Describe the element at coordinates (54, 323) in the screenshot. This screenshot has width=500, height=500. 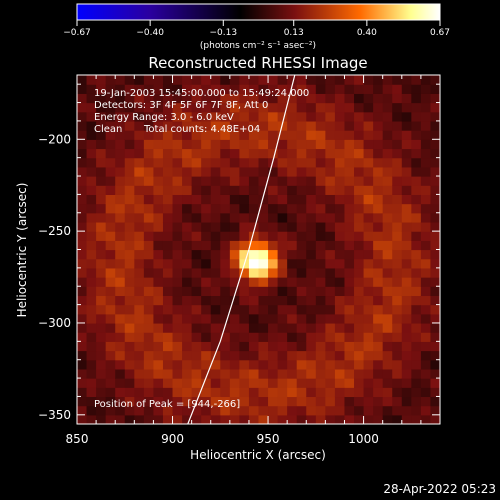
I see `y-tick-label: −300` at that location.